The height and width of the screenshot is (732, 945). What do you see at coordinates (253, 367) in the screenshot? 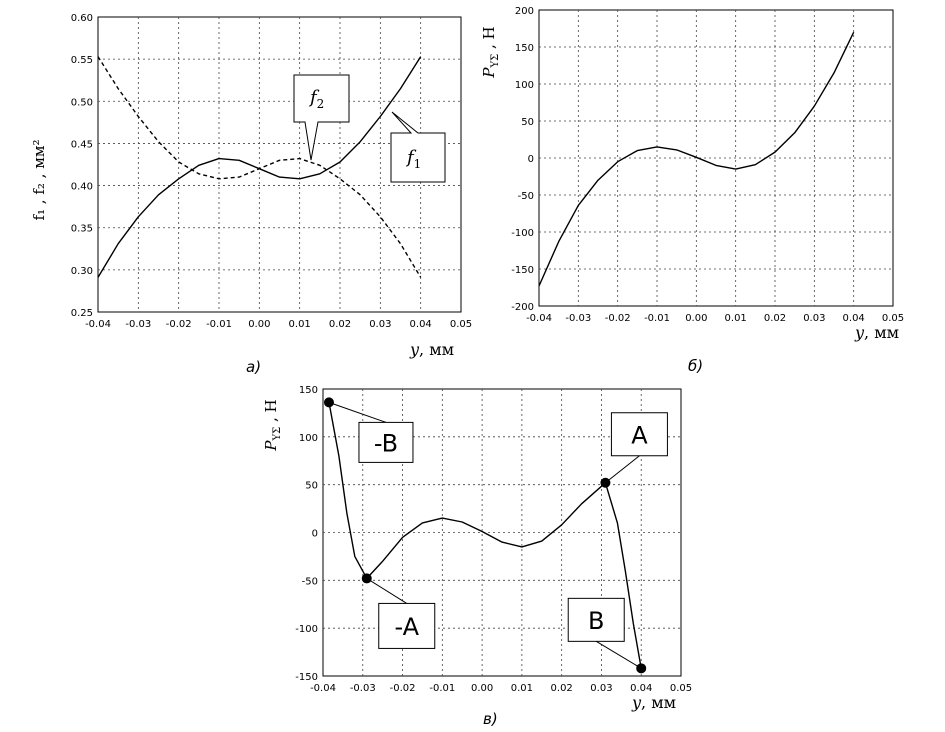
I see `panel-label-a: а)` at bounding box center [253, 367].